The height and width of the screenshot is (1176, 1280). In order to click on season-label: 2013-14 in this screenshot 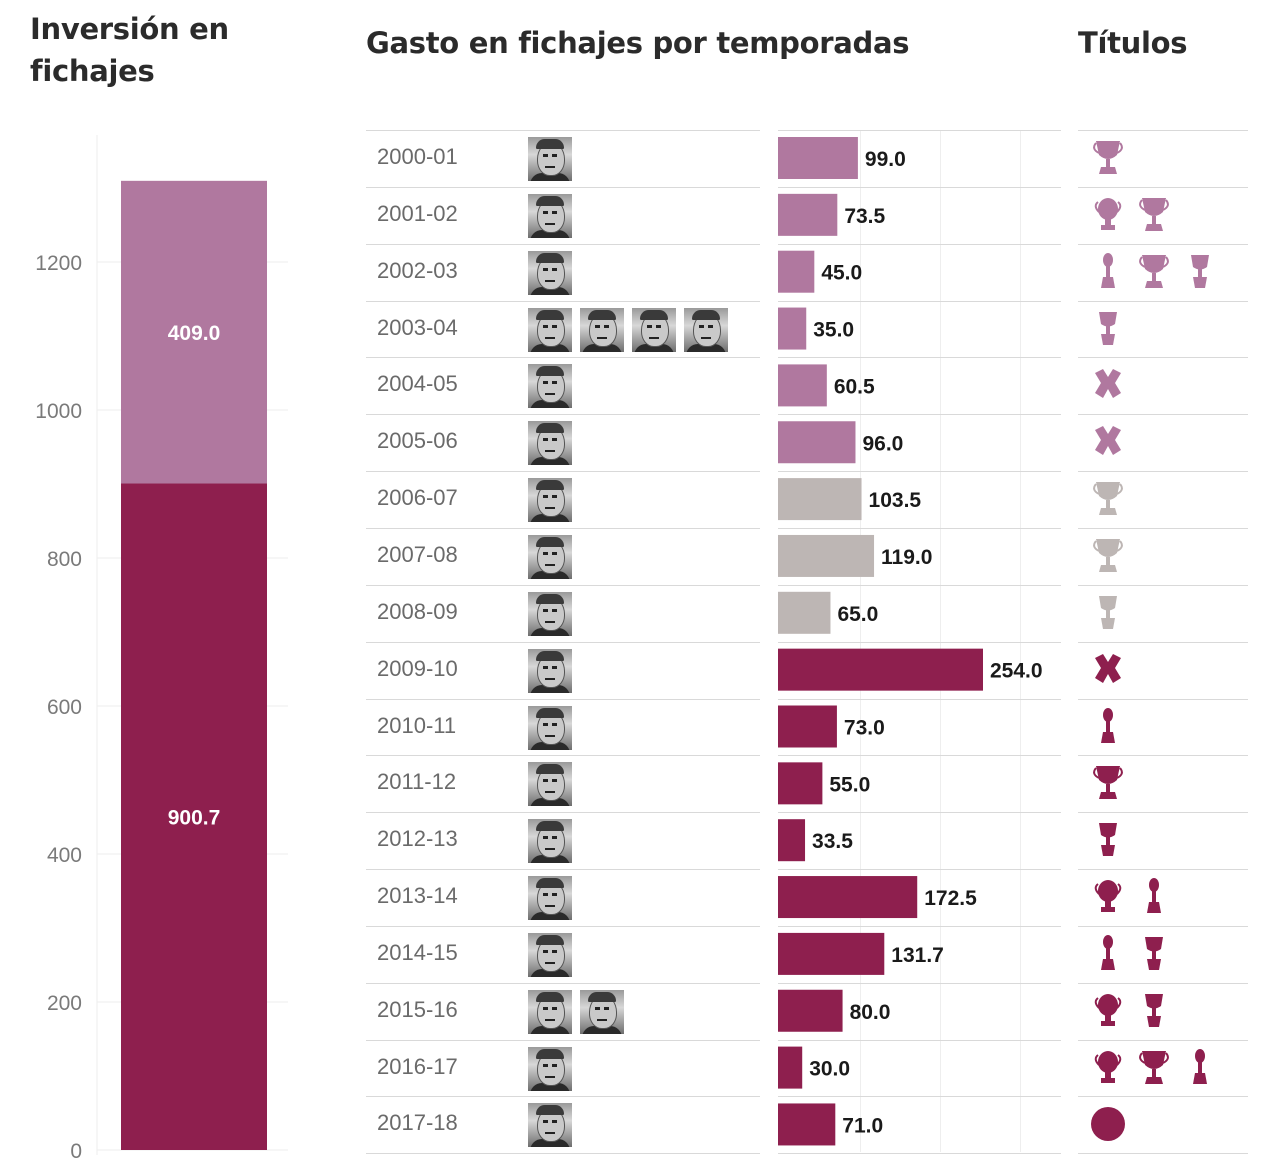, I will do `click(417, 896)`.